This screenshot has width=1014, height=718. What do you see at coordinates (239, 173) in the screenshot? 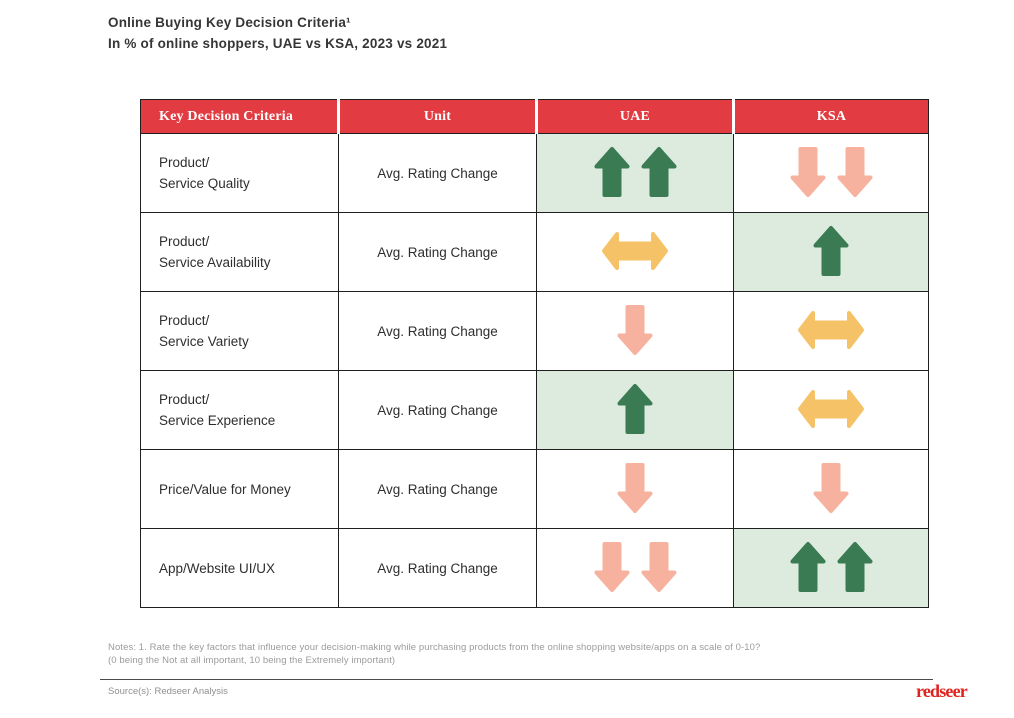
I see `criteria-cell: Product/Service Quality` at bounding box center [239, 173].